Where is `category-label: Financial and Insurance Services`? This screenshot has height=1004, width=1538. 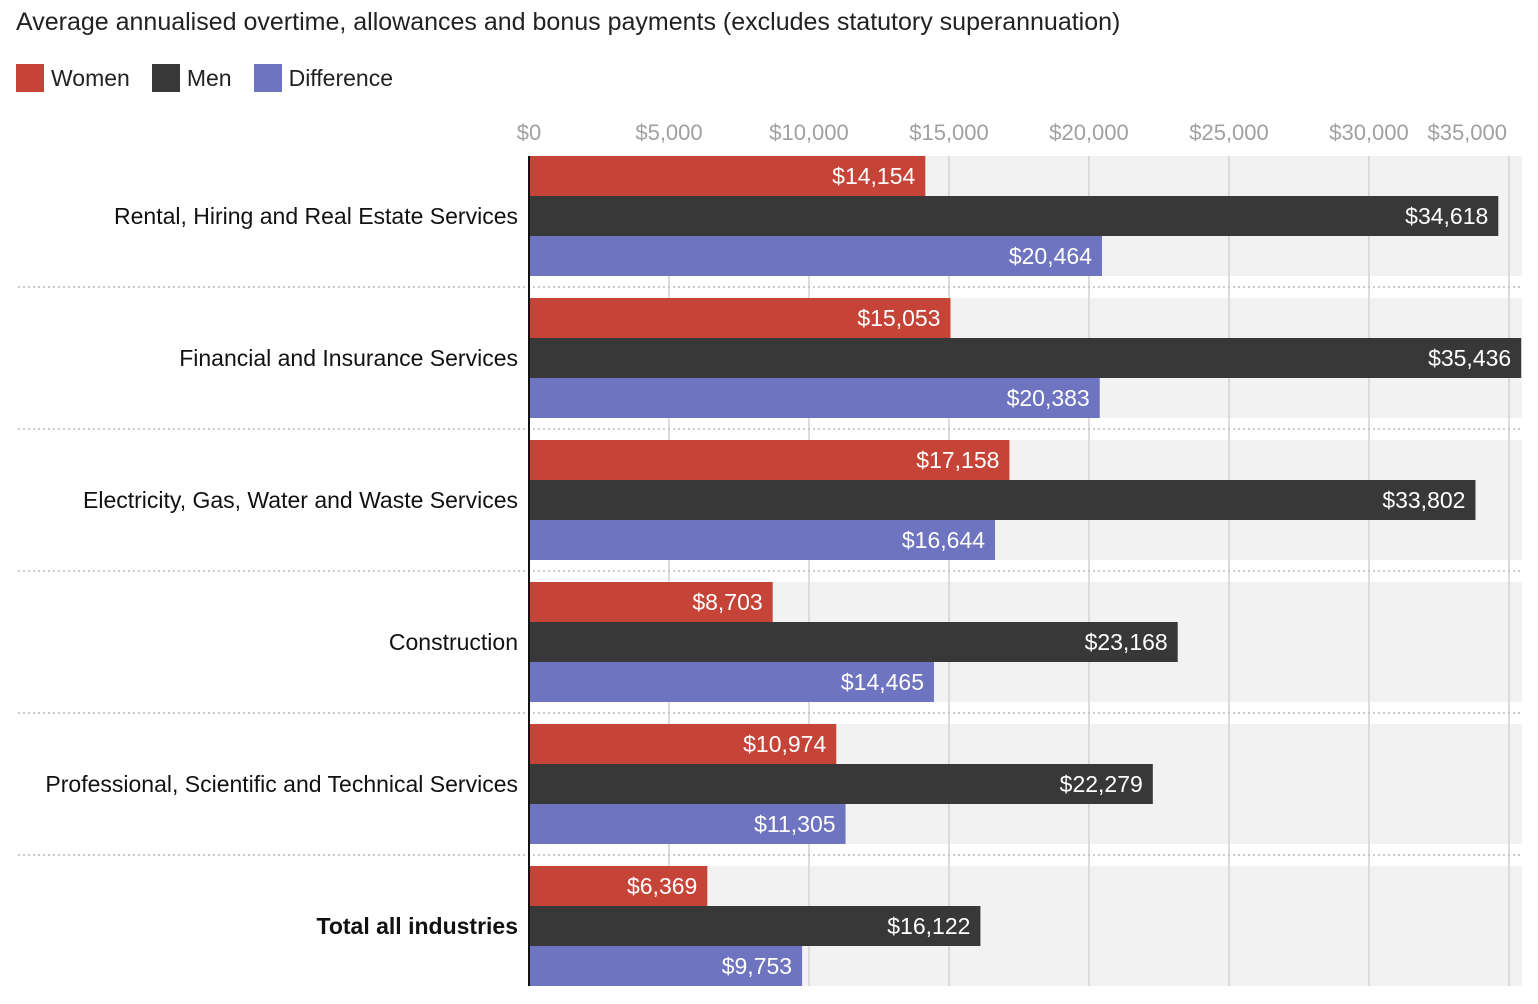 category-label: Financial and Insurance Services is located at coordinates (348, 358).